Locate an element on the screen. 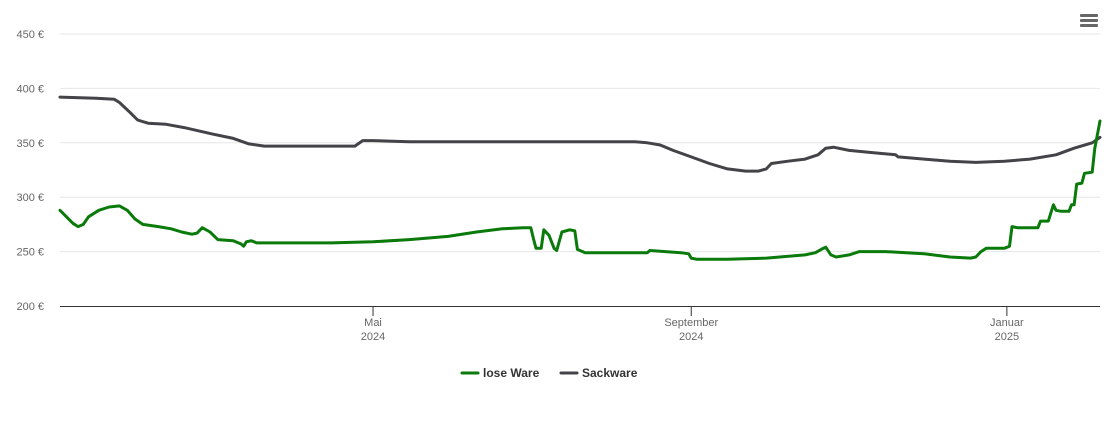  y-tick-label: 350 € is located at coordinates (30, 144).